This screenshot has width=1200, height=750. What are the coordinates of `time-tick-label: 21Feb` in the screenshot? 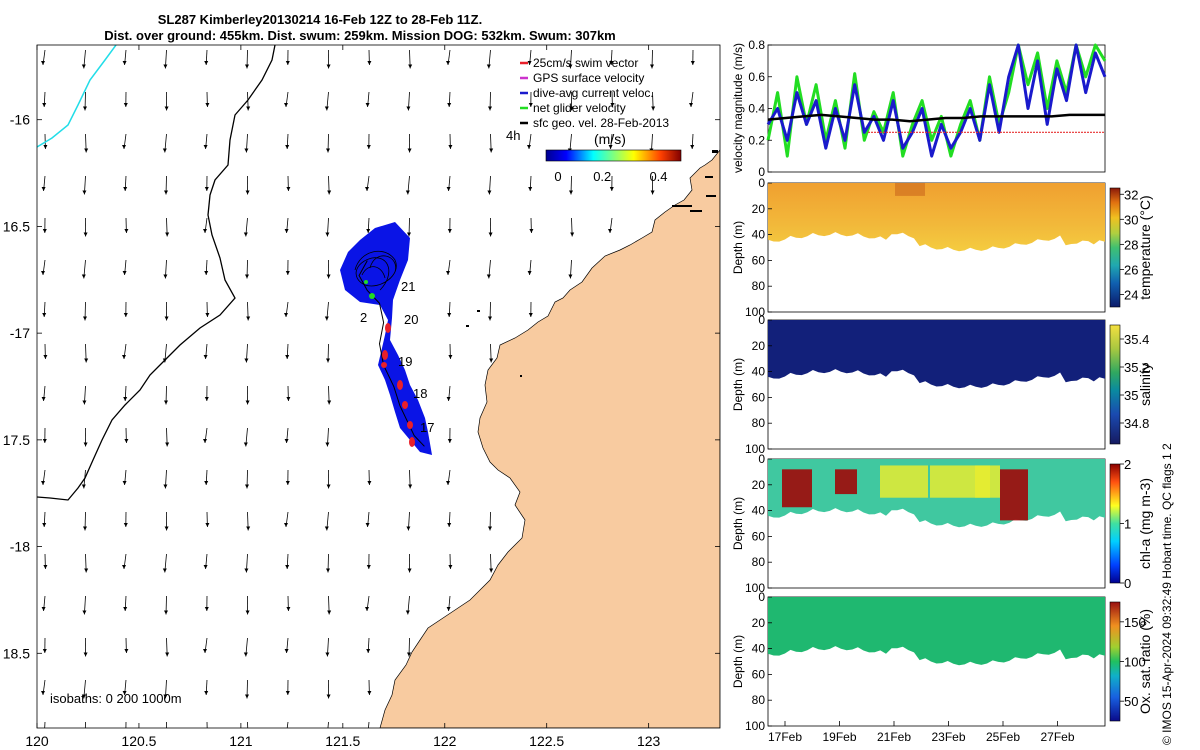 It's located at (894, 737).